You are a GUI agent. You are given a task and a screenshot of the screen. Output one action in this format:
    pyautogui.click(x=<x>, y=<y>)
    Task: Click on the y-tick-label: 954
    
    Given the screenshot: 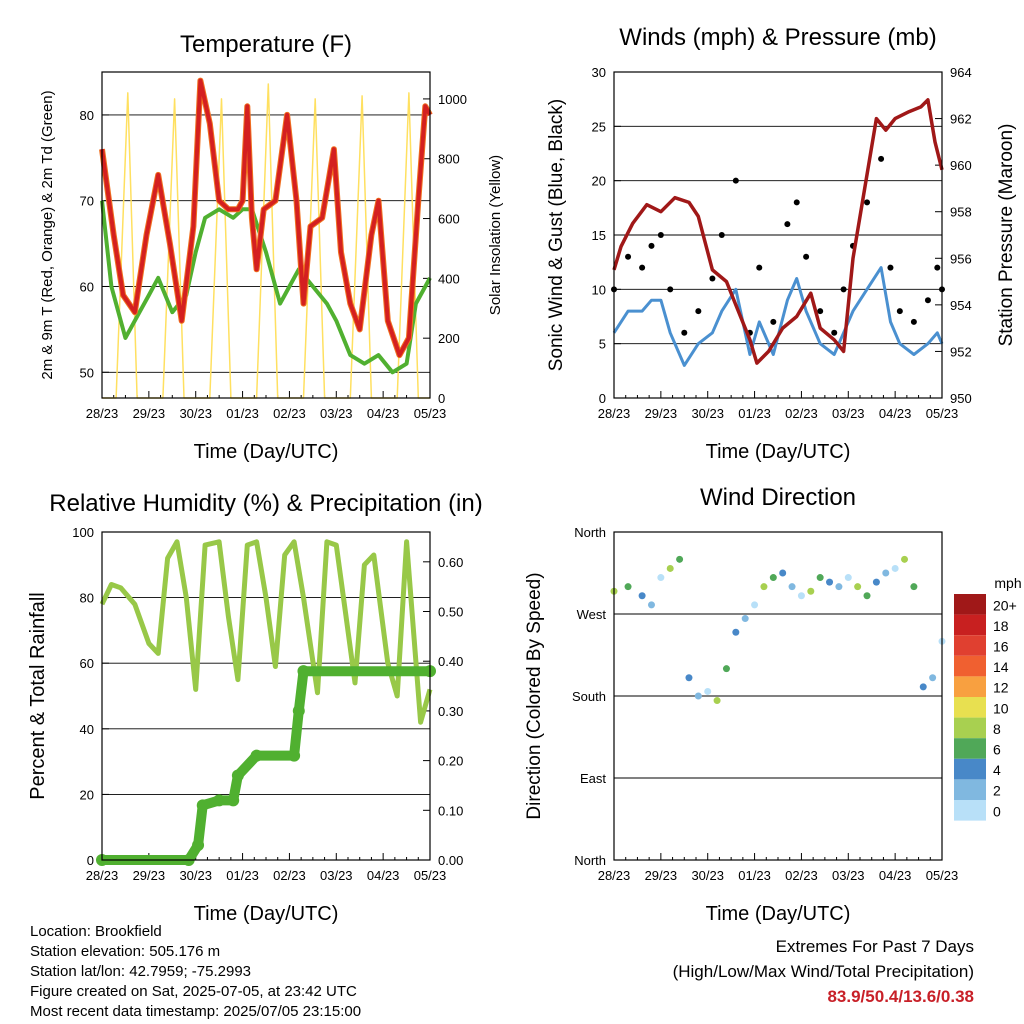 What is the action you would take?
    pyautogui.click(x=961, y=305)
    